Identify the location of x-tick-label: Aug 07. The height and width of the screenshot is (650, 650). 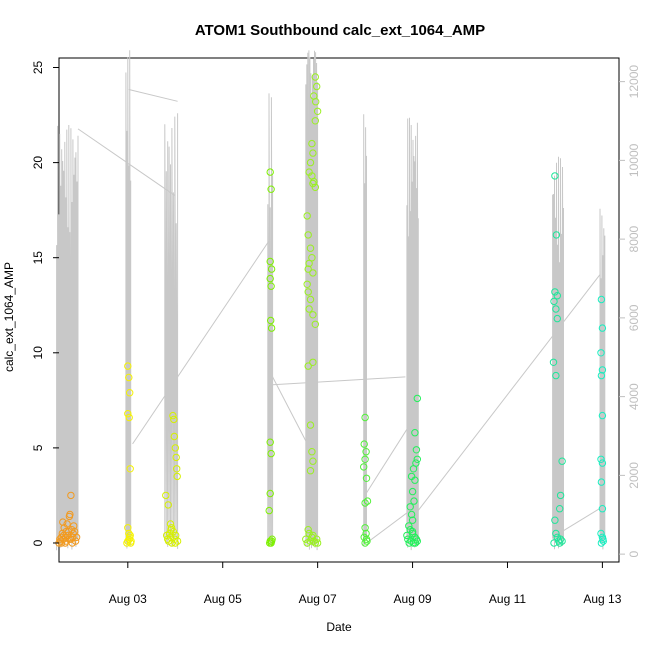
(318, 599).